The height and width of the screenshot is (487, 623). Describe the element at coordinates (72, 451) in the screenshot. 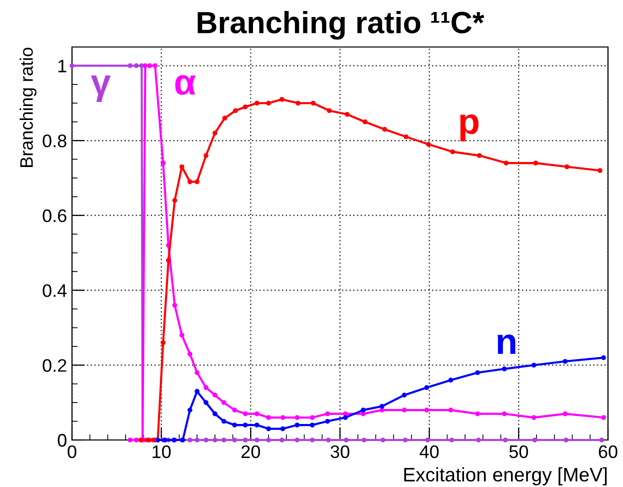

I see `x-tick-label: 0` at that location.